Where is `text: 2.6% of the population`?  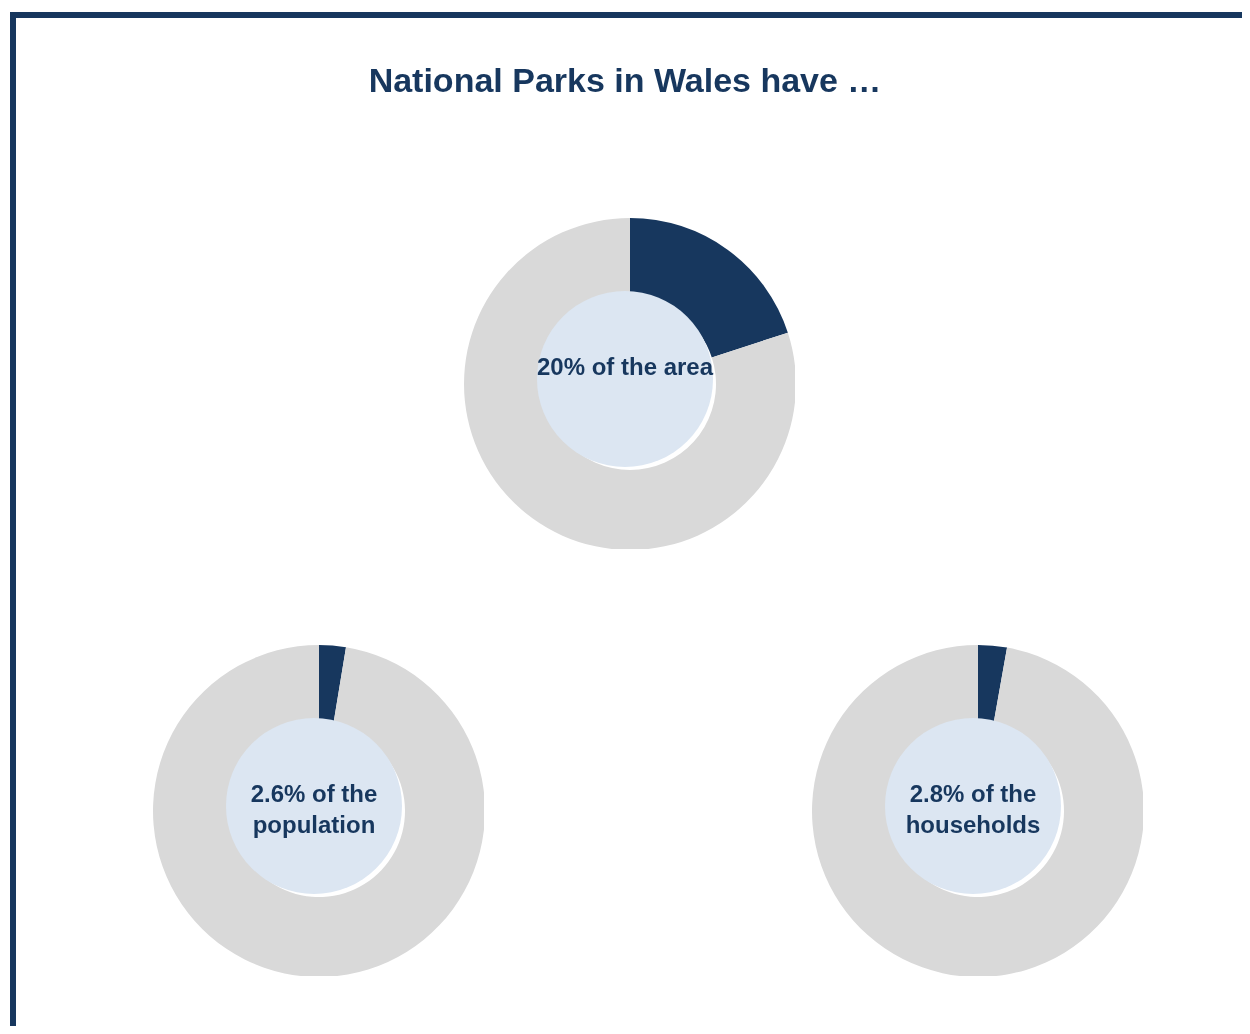 text: 2.6% of the population is located at coordinates (314, 809).